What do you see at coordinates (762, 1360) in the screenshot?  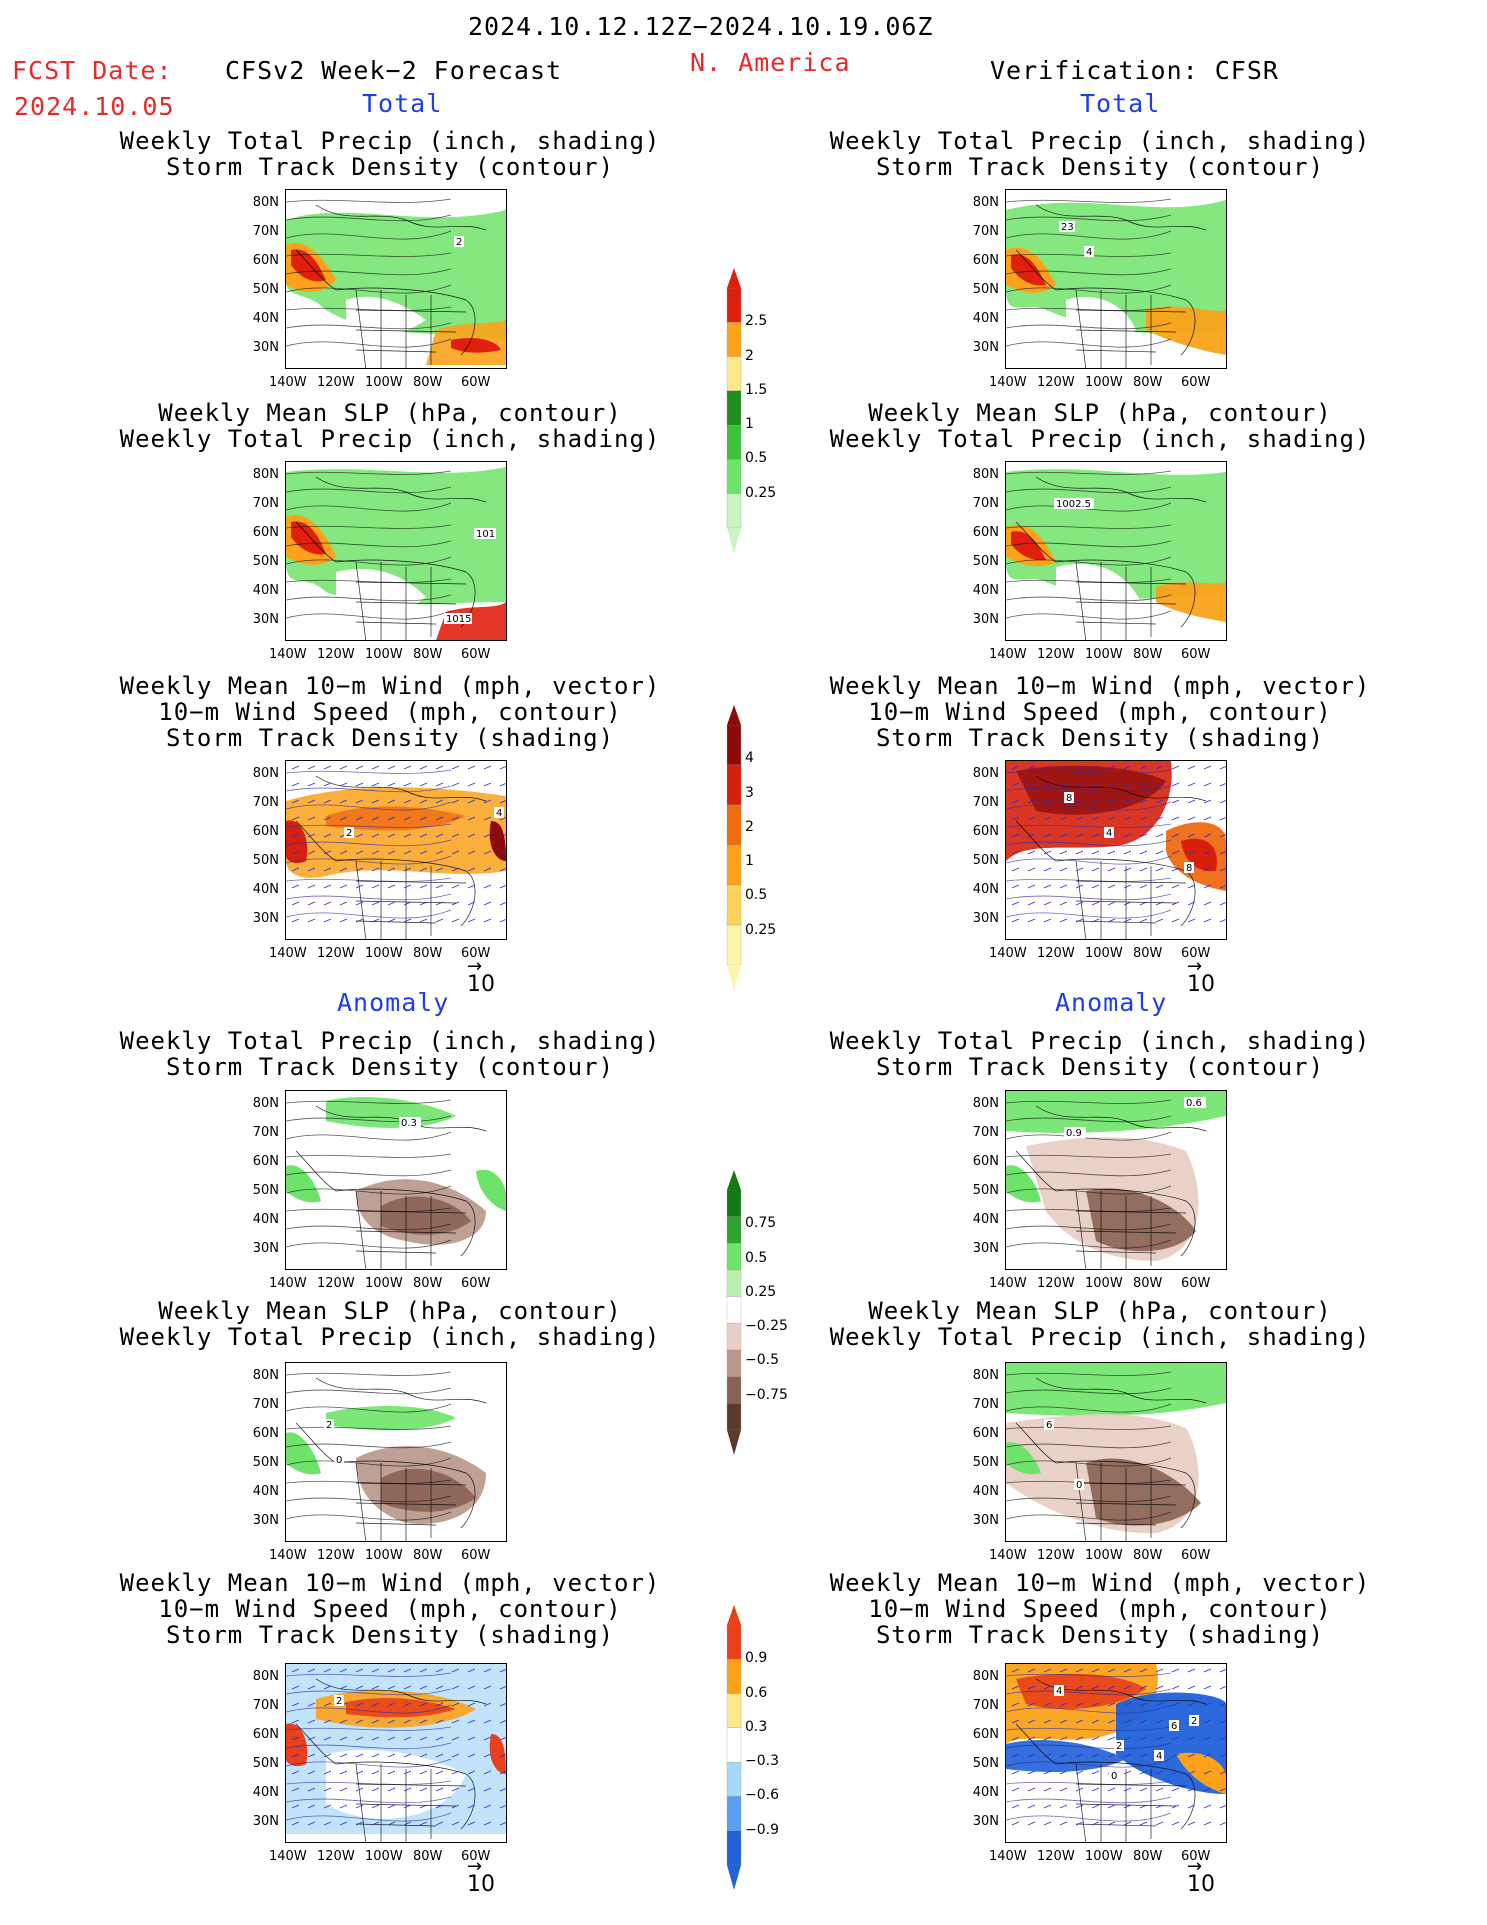 I see `colorbar-label: −0.5` at bounding box center [762, 1360].